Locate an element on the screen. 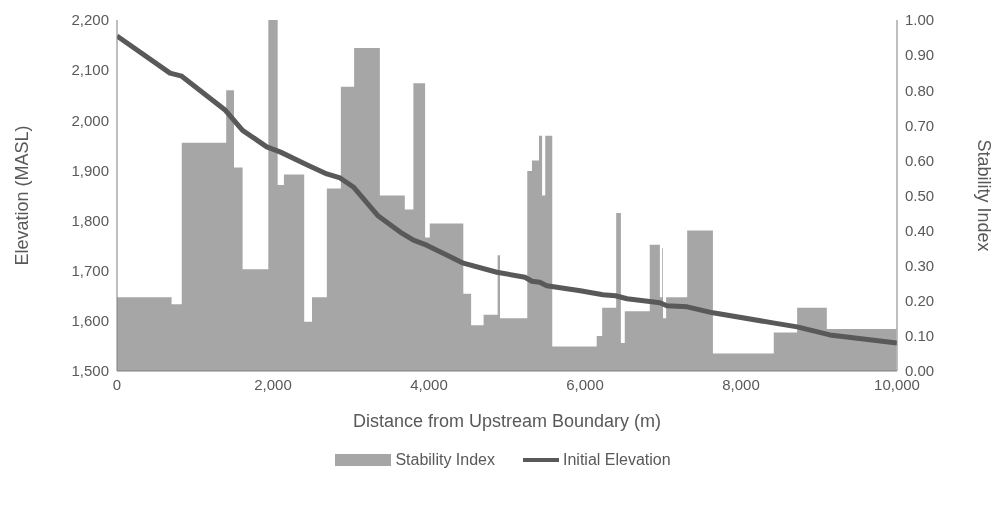 The image size is (1006, 518). y-tick-label: 1,600 is located at coordinates (90, 321).